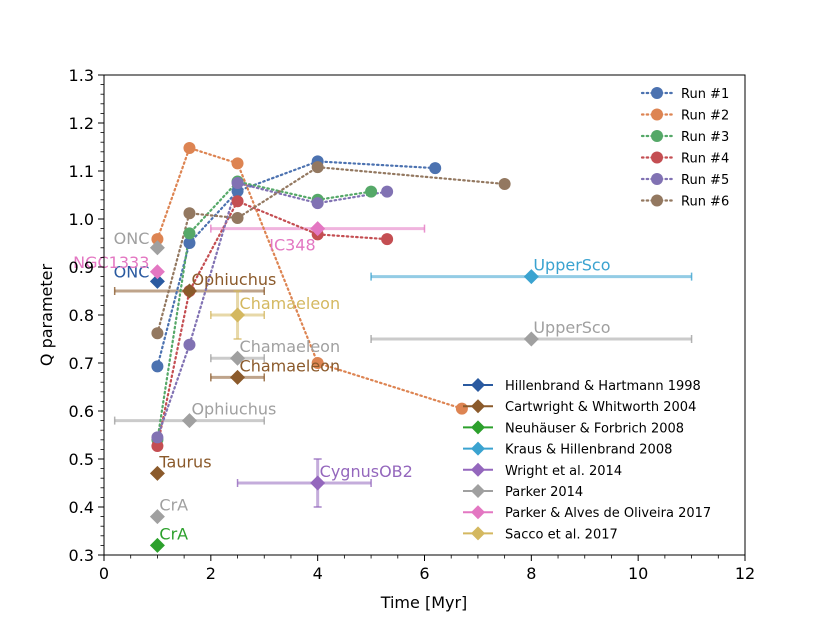  Describe the element at coordinates (563, 471) in the screenshot. I see `legend-obs-label: Wright et al. 2014` at that location.